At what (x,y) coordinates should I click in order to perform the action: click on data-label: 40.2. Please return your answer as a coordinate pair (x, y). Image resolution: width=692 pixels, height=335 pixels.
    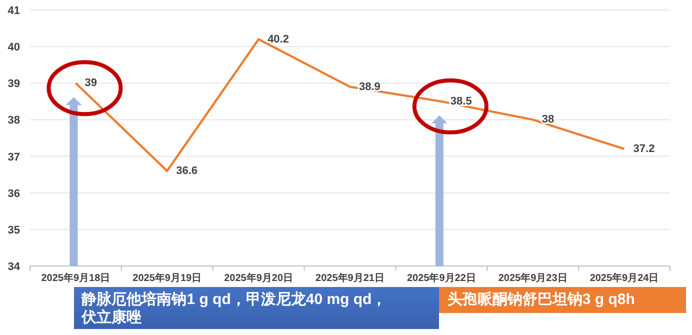
    Looking at the image, I should click on (278, 39).